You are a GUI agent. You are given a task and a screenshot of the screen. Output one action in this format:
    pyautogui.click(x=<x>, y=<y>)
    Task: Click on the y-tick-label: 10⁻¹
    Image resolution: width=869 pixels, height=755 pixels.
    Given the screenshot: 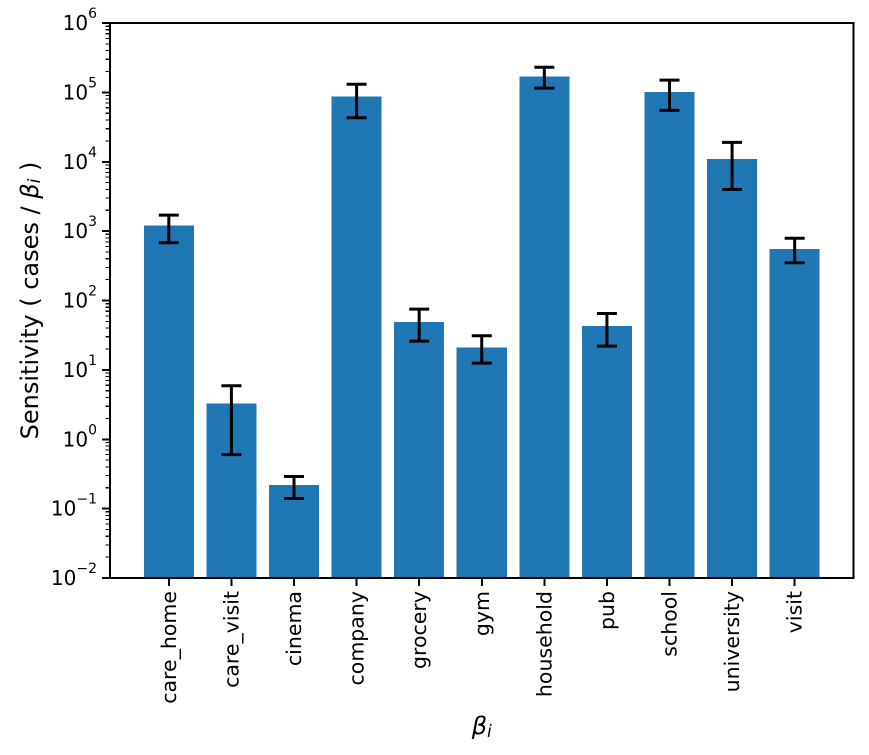 What is the action you would take?
    pyautogui.click(x=74, y=506)
    